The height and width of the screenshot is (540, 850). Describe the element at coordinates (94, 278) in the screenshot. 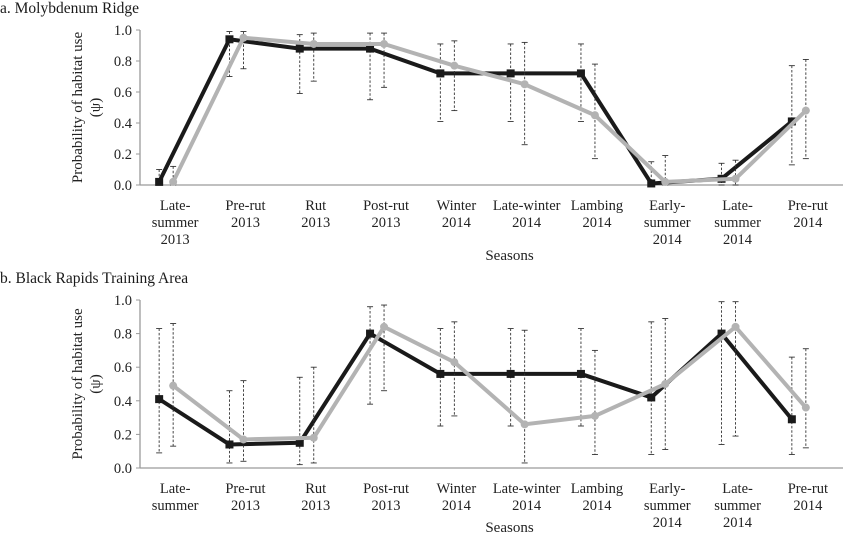

I see `panel-b-title: b. Black Rapids Training Area` at that location.